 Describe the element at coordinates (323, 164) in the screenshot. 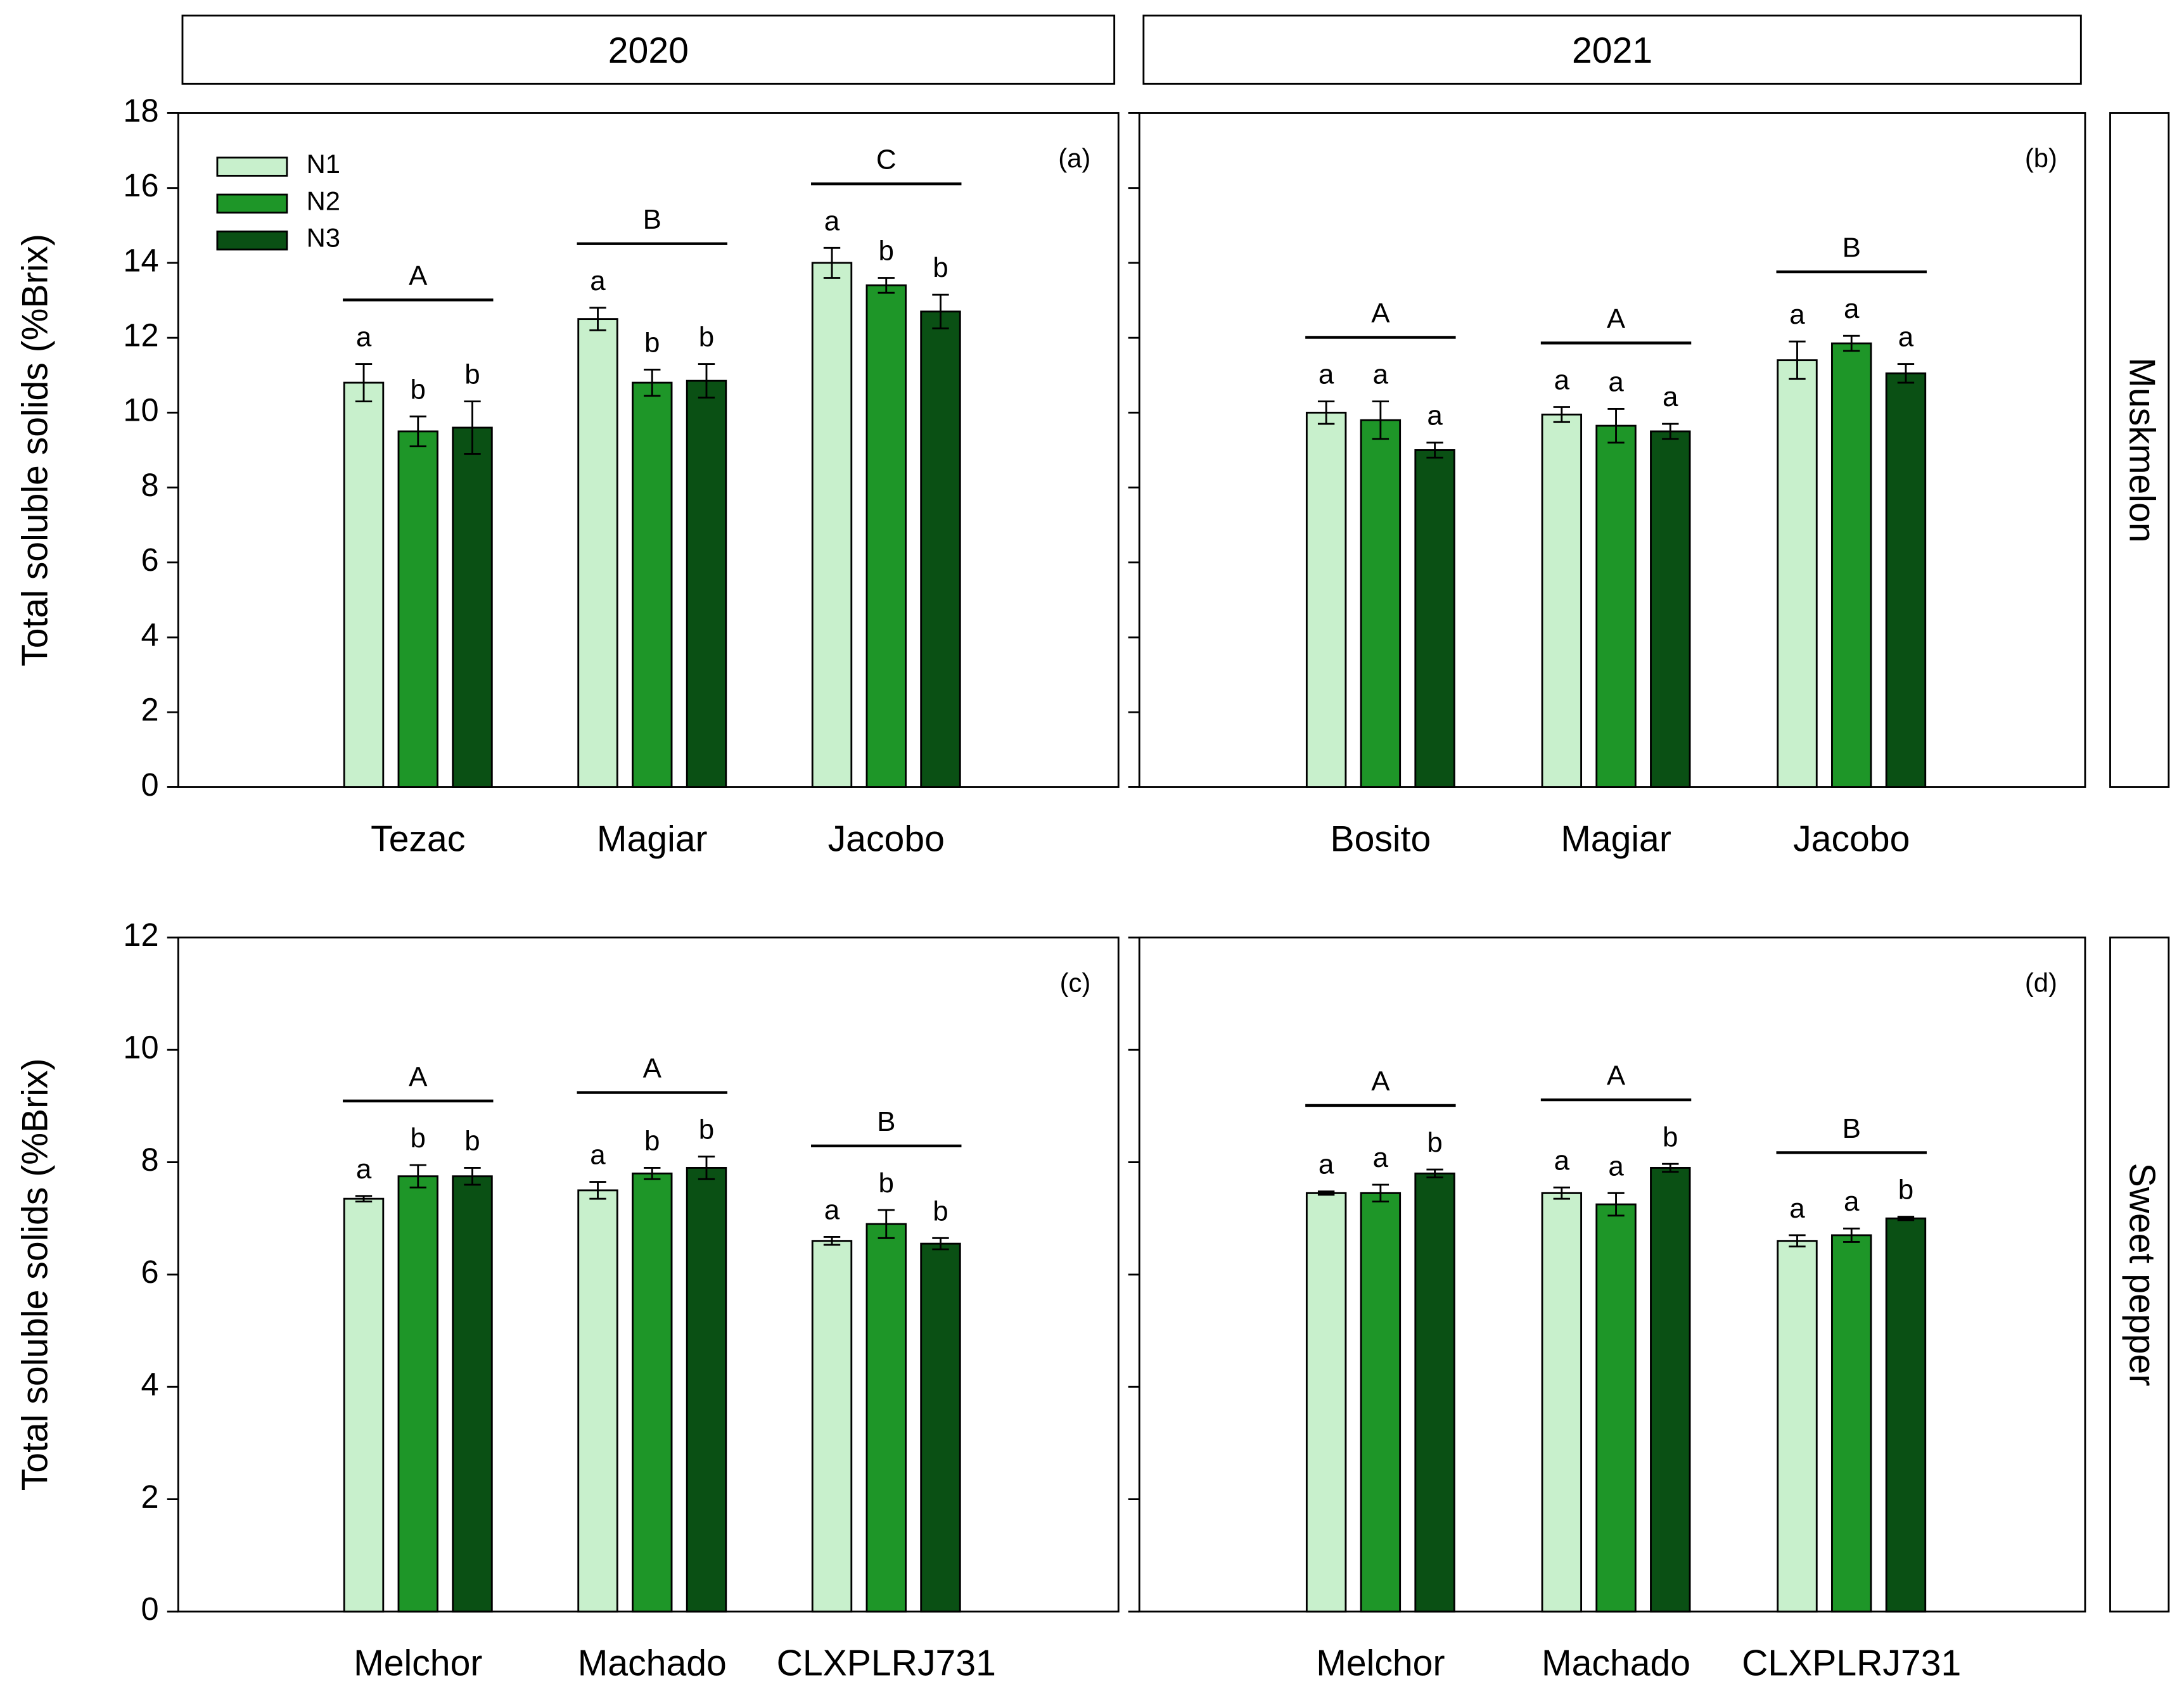

I see `legend-label: N1` at that location.